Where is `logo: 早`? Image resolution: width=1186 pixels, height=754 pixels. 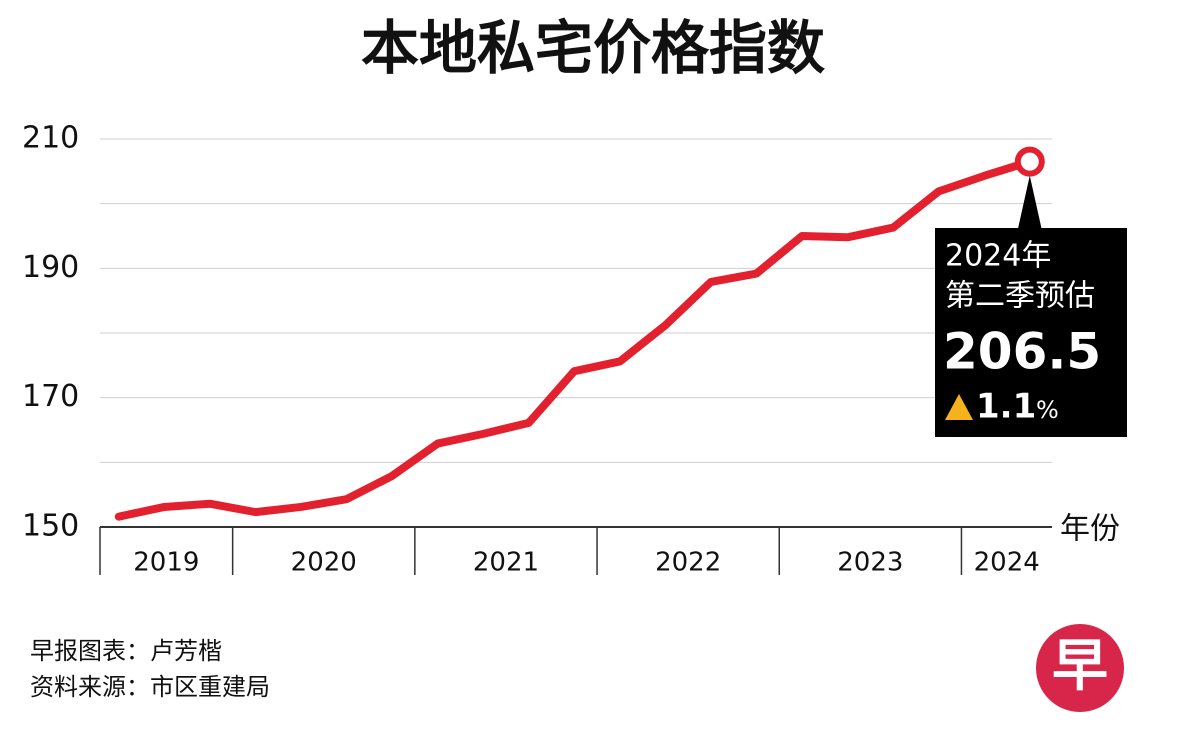
logo: 早 is located at coordinates (1080, 666).